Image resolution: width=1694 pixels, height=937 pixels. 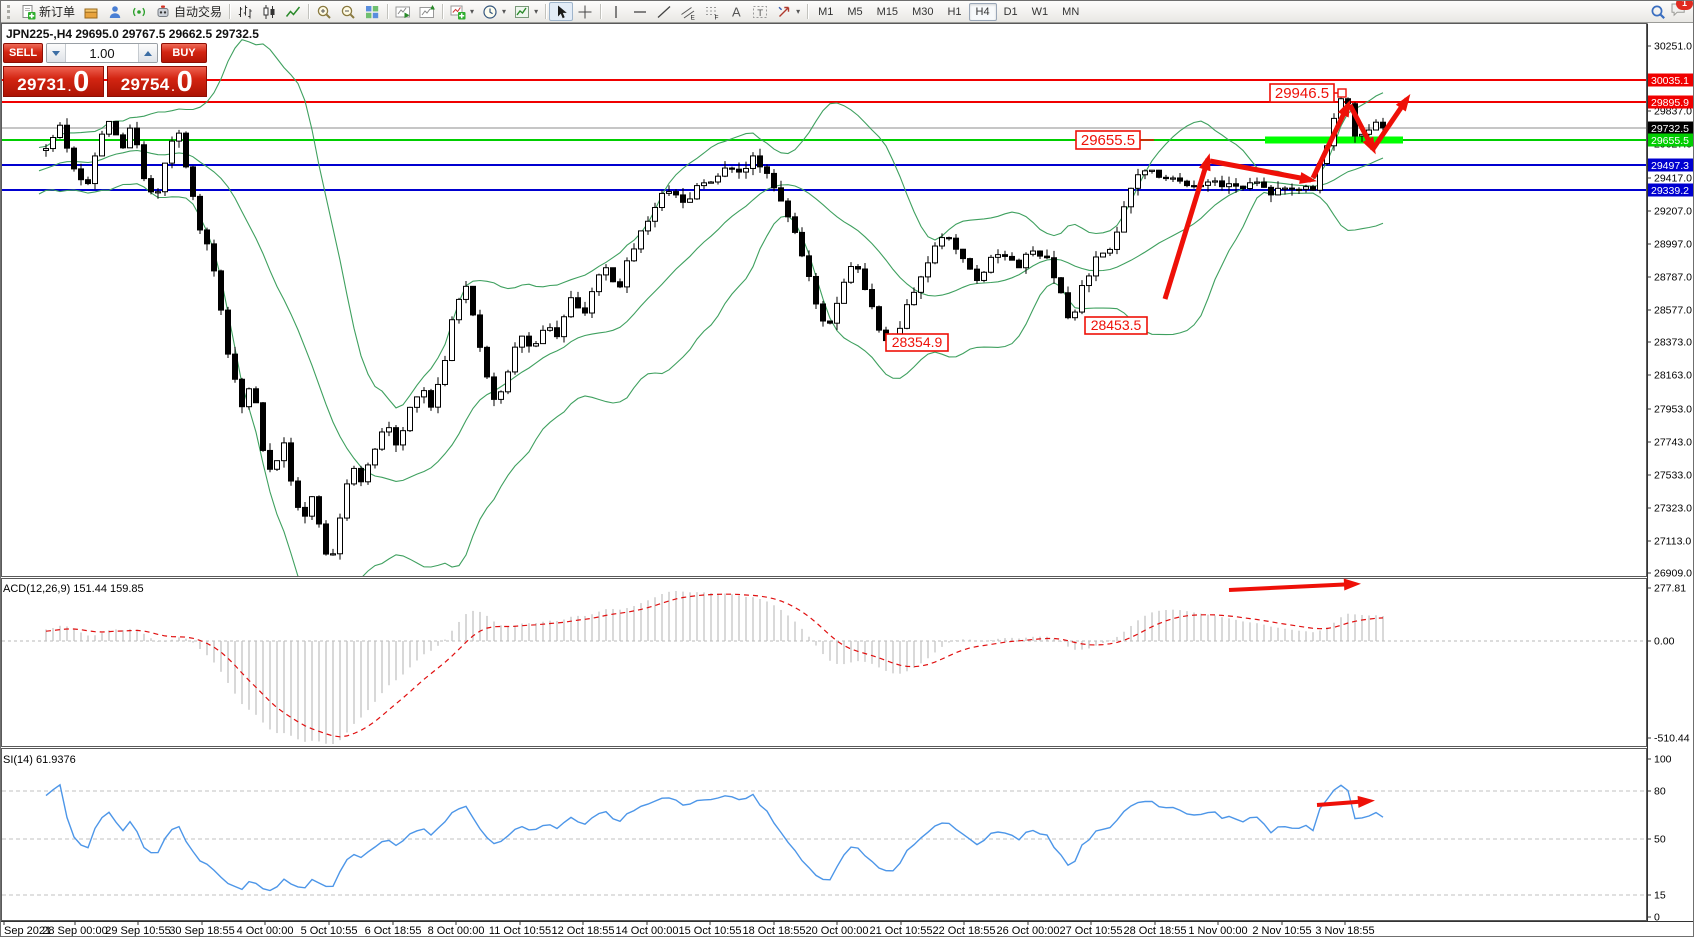 What do you see at coordinates (145, 84) in the screenshot?
I see `buy-price-main: 29754` at bounding box center [145, 84].